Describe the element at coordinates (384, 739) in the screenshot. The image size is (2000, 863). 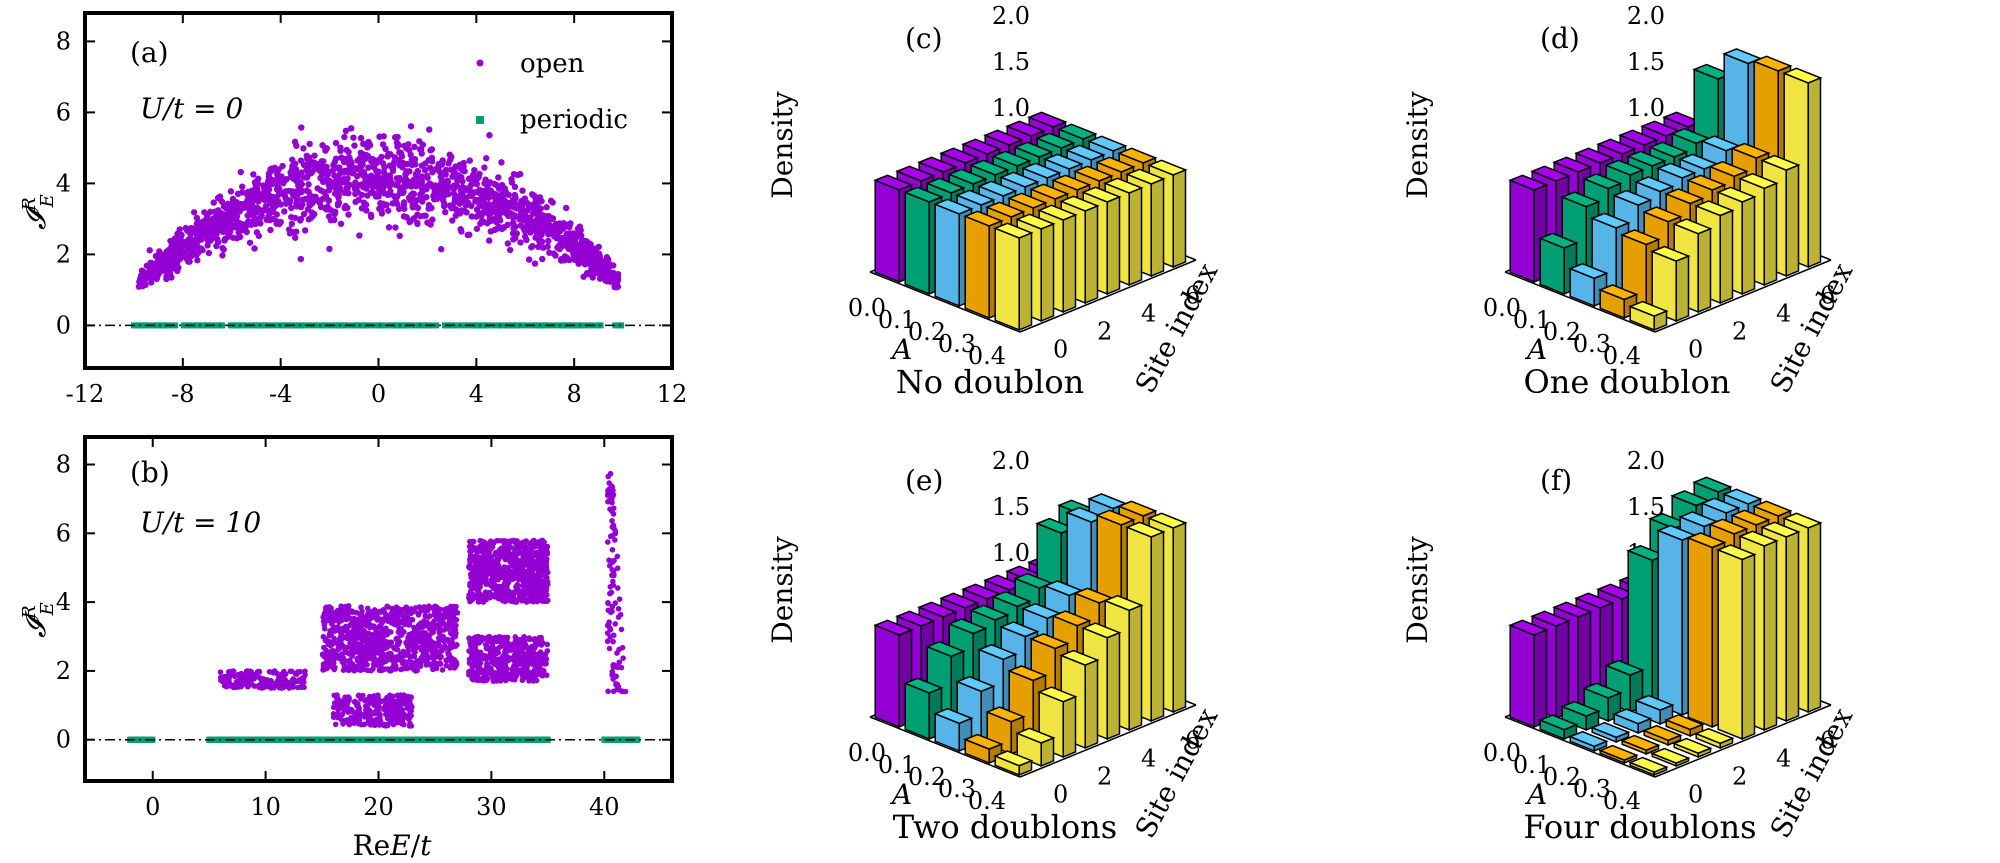
I see `panel-b-periodic-points` at that location.